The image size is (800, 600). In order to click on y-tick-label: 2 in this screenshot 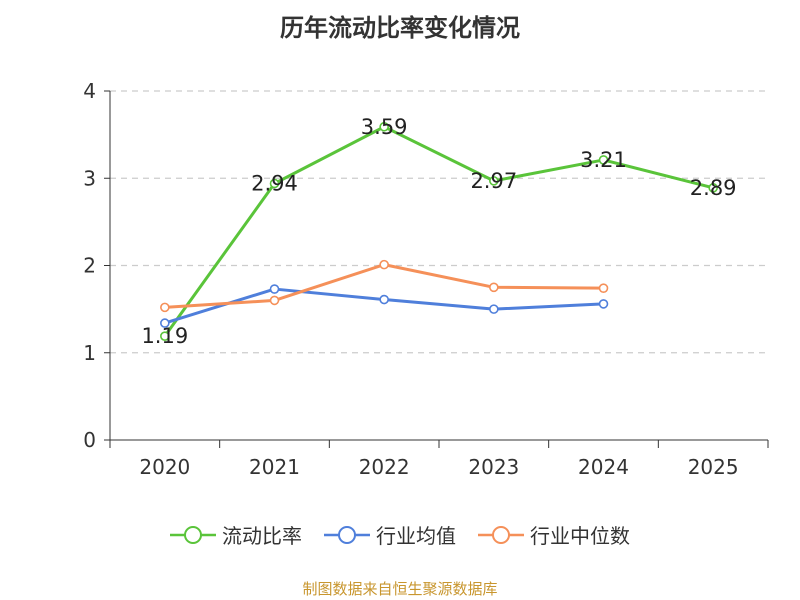, I will do `click(89, 266)`.